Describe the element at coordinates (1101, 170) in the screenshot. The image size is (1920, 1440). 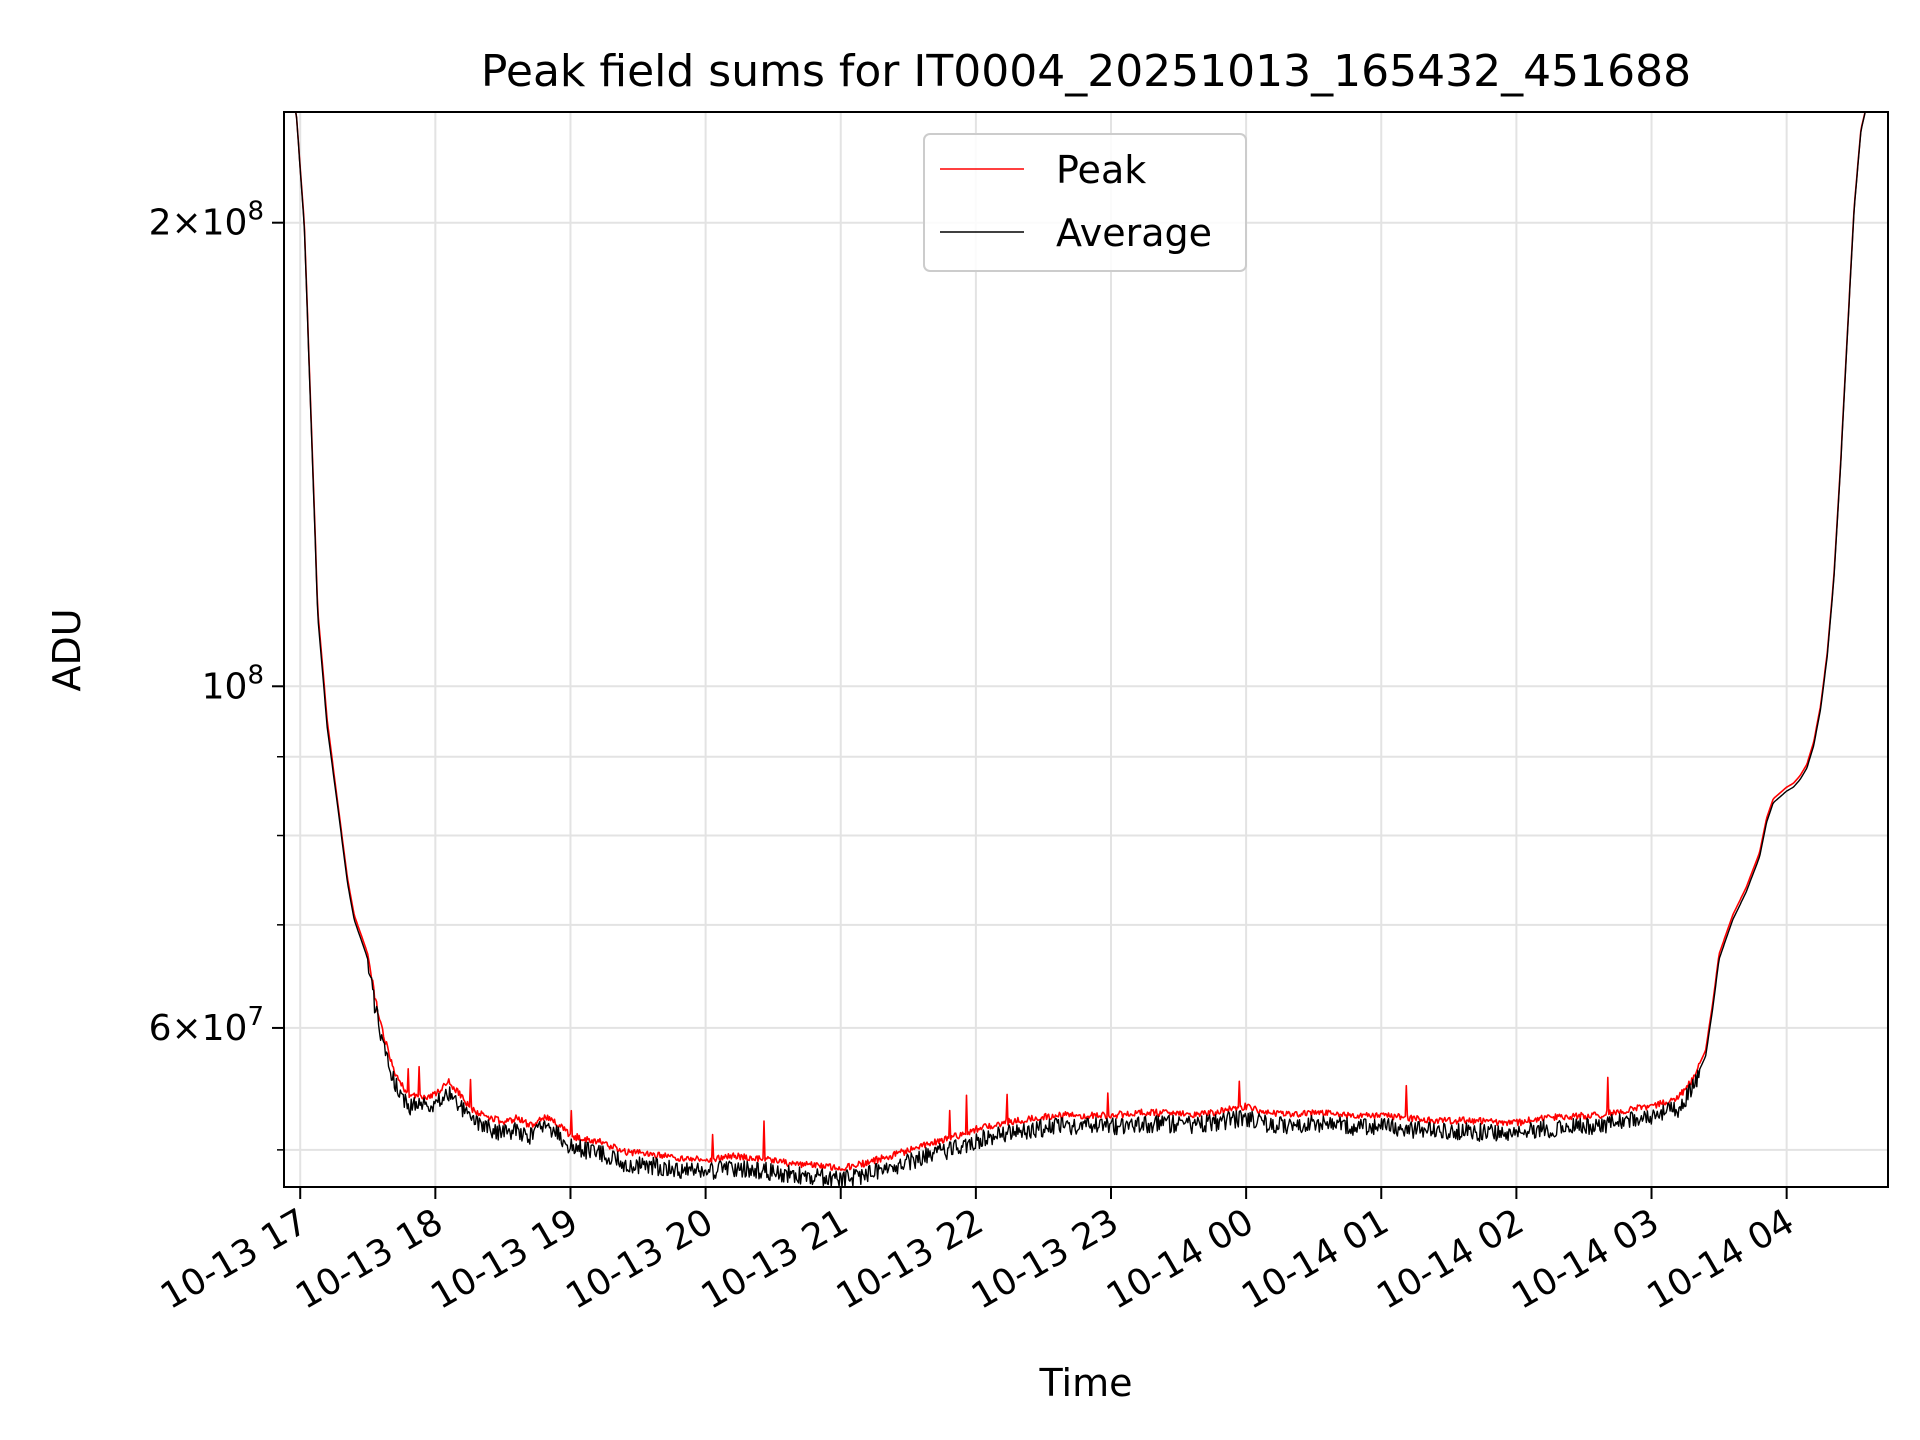
I see `legend-label-peak: Peak` at that location.